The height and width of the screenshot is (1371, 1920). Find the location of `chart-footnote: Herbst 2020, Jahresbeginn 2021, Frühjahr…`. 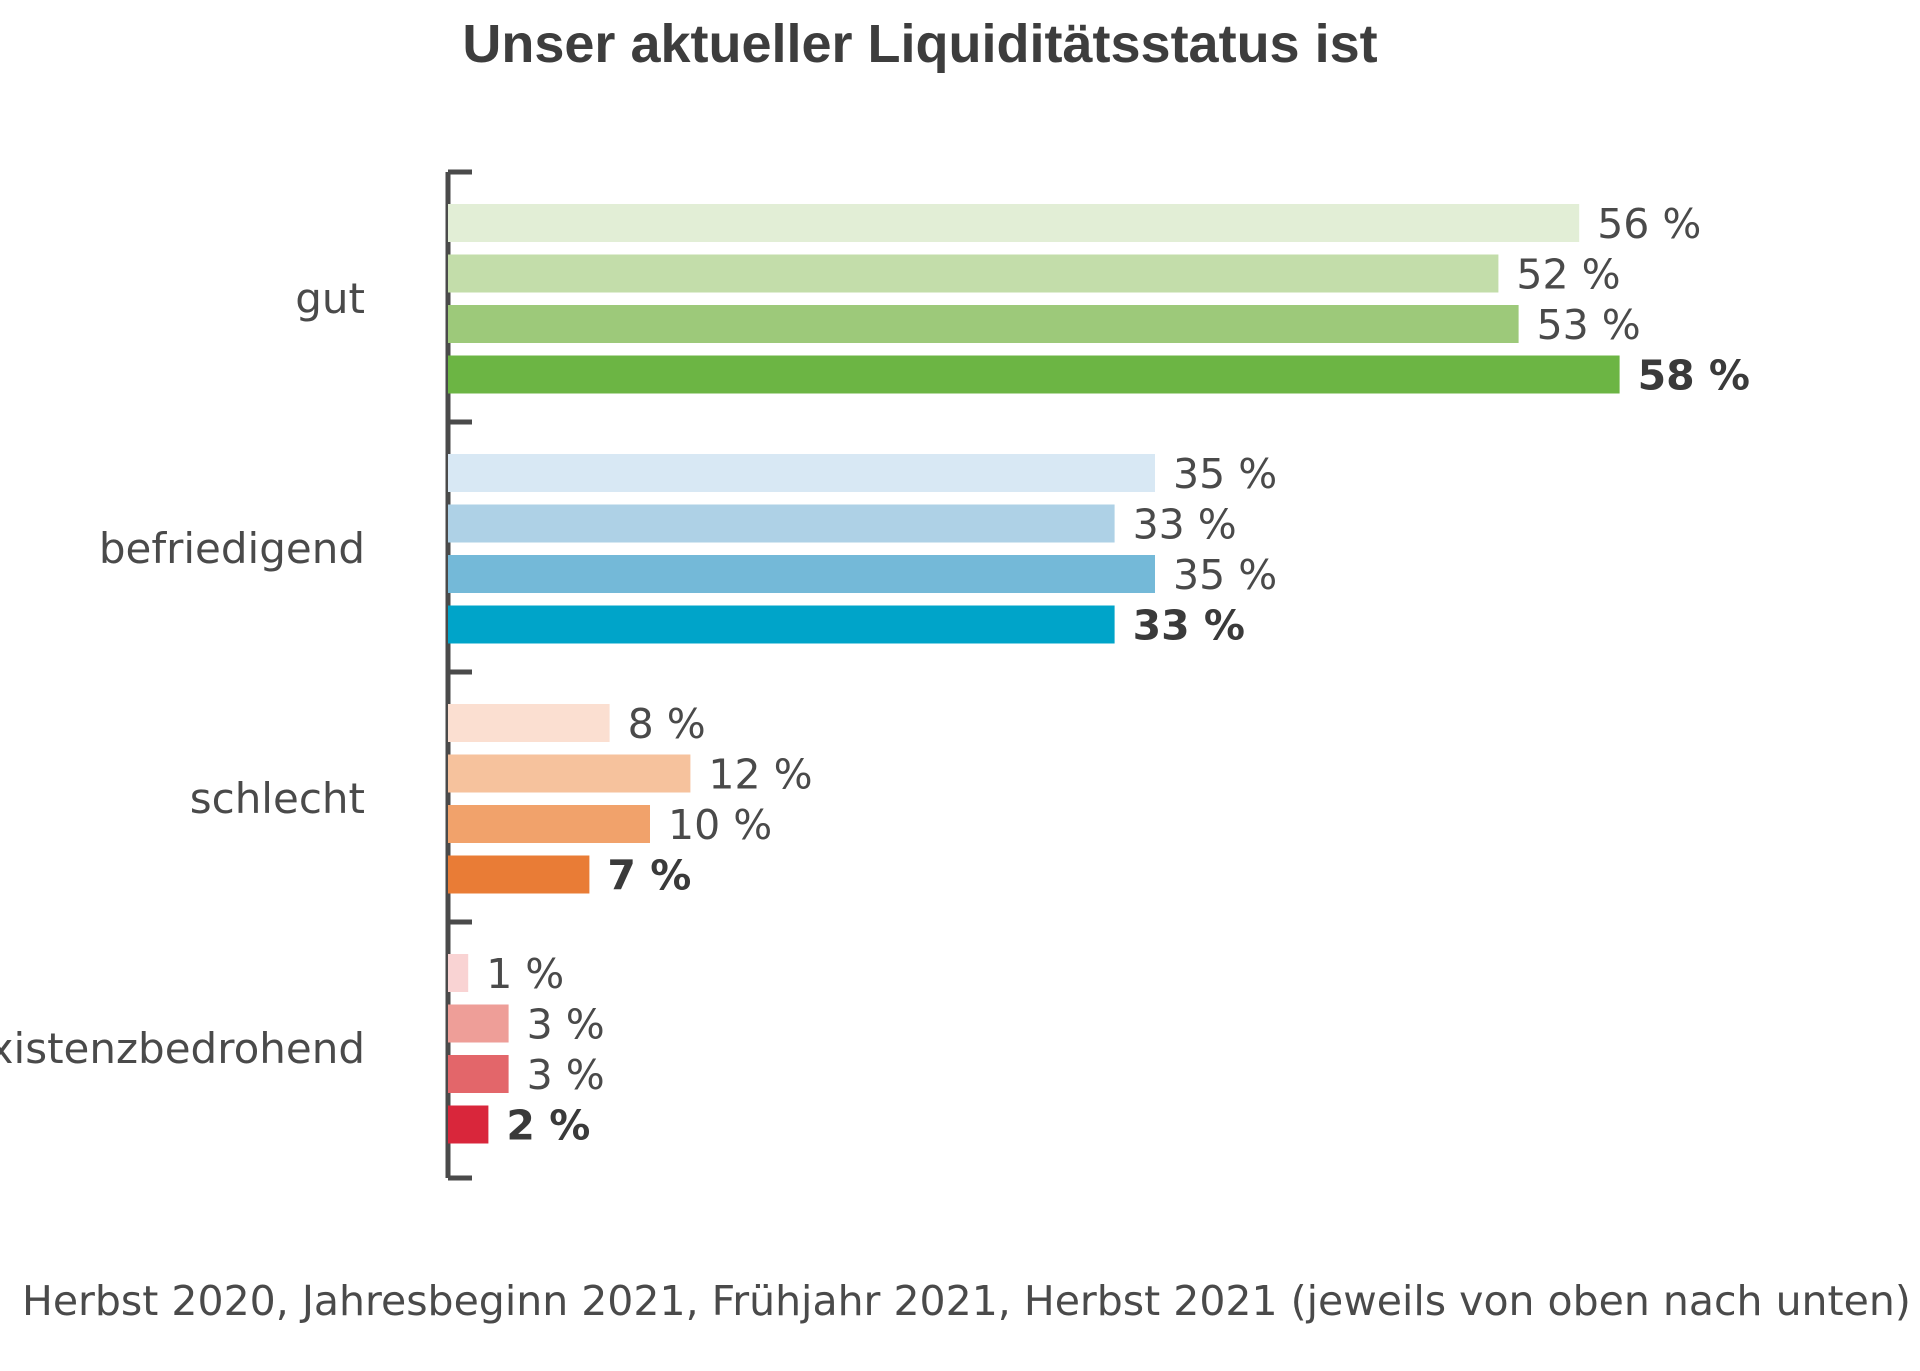

chart-footnote: Herbst 2020, Jahresbeginn 2021, Frühjahr… is located at coordinates (966, 1301).